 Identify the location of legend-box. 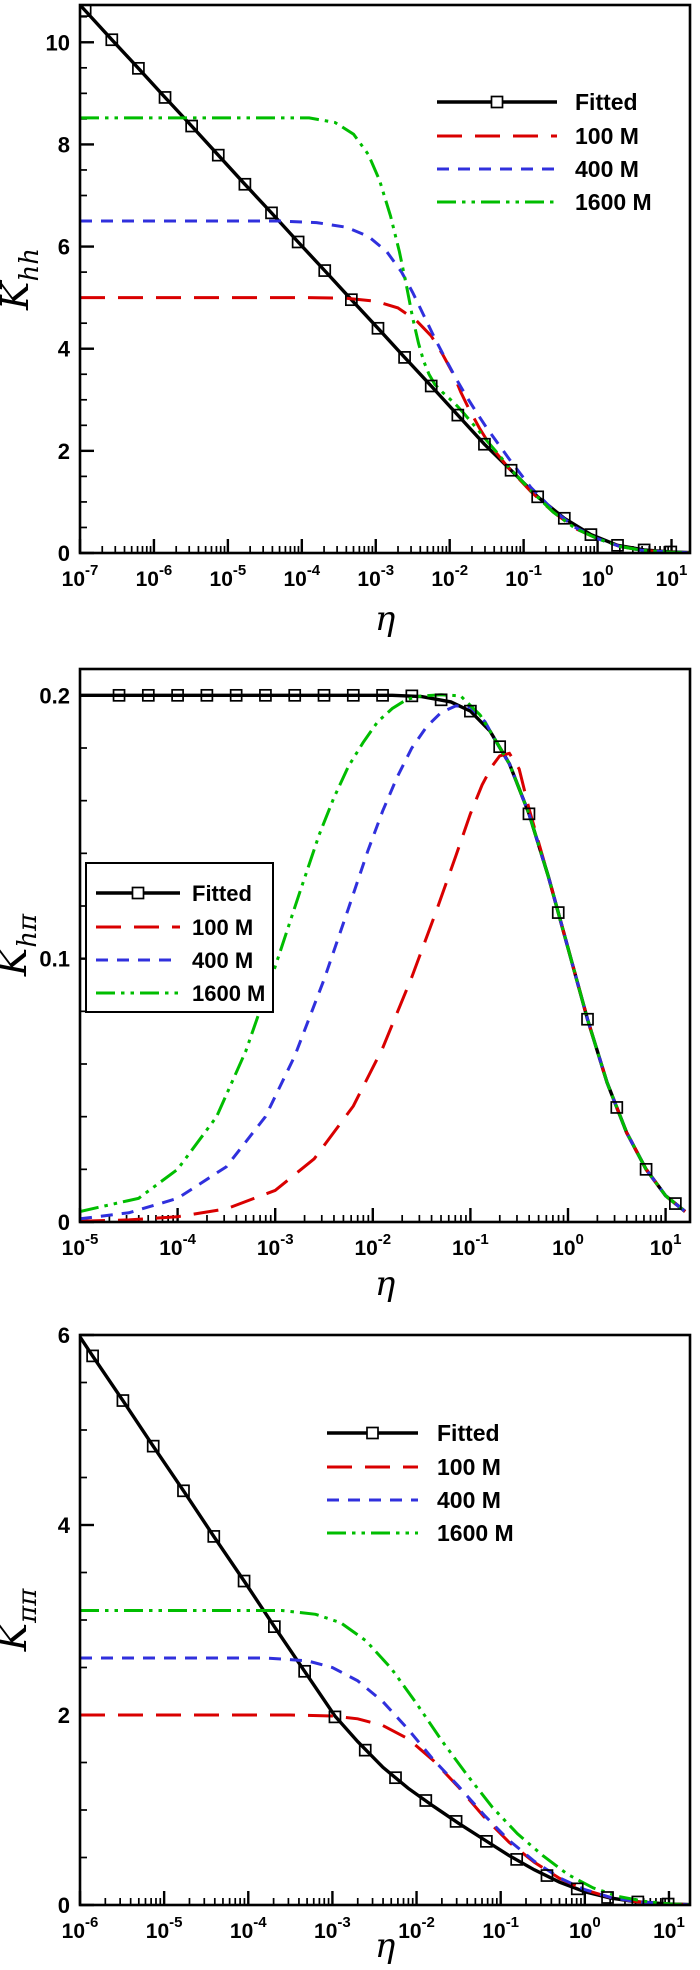
(179, 937).